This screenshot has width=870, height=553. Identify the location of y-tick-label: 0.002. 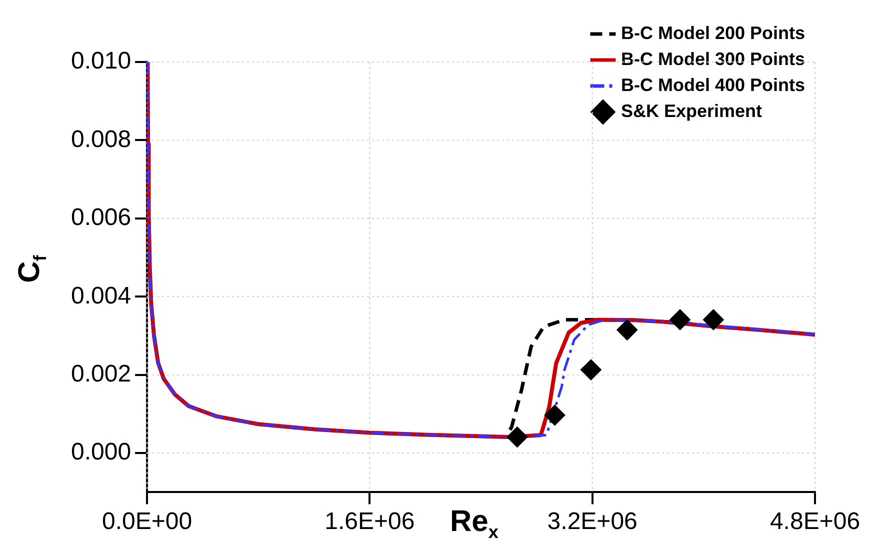
(101, 374).